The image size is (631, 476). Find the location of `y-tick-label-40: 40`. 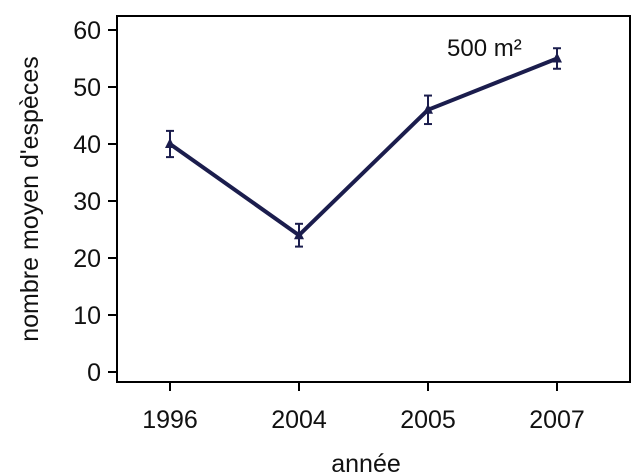

y-tick-label-40: 40 is located at coordinates (87, 145).